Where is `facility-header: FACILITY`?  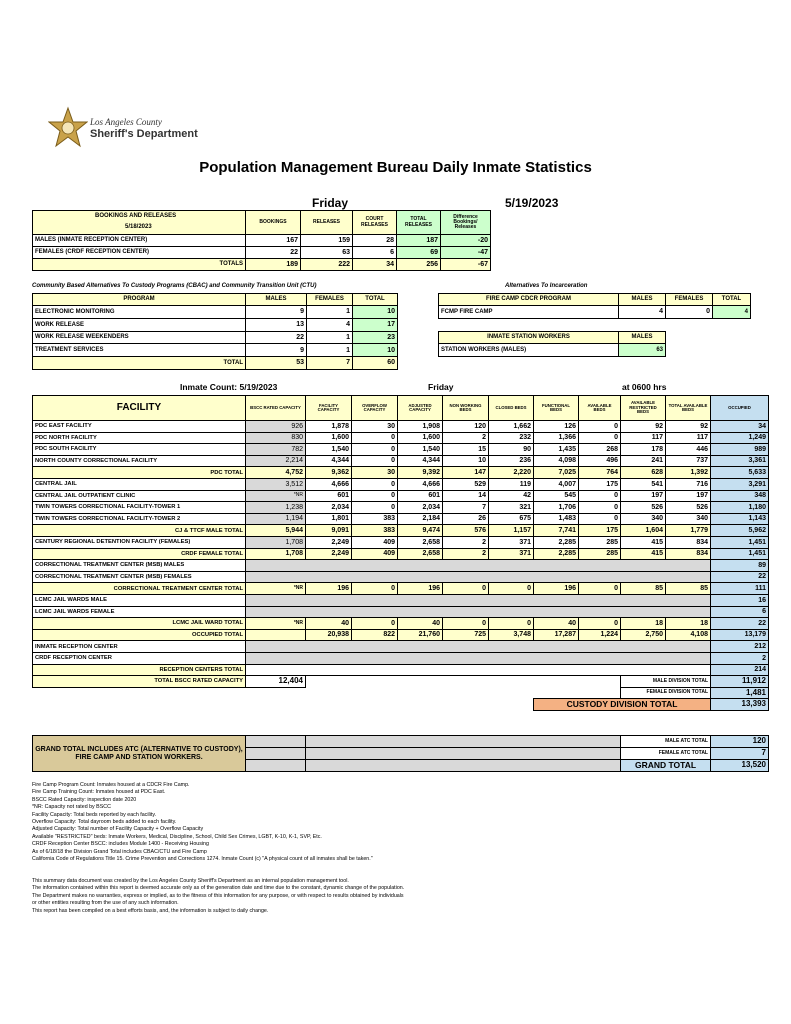
facility-header: FACILITY is located at coordinates (139, 408).